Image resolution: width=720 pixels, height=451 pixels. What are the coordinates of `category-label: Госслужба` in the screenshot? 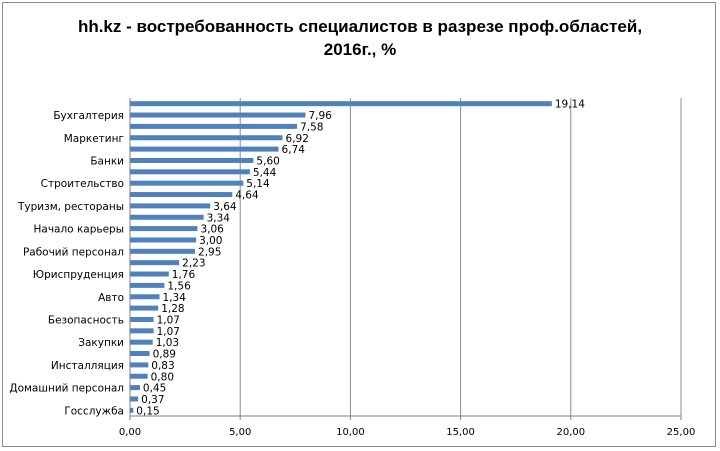 It's located at (94, 411).